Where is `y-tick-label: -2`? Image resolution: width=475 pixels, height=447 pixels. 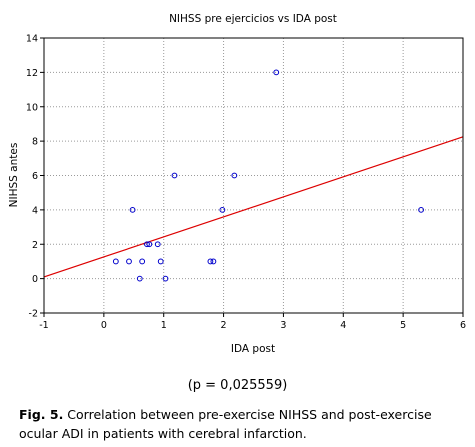 y-tick-label: -2 is located at coordinates (33, 314).